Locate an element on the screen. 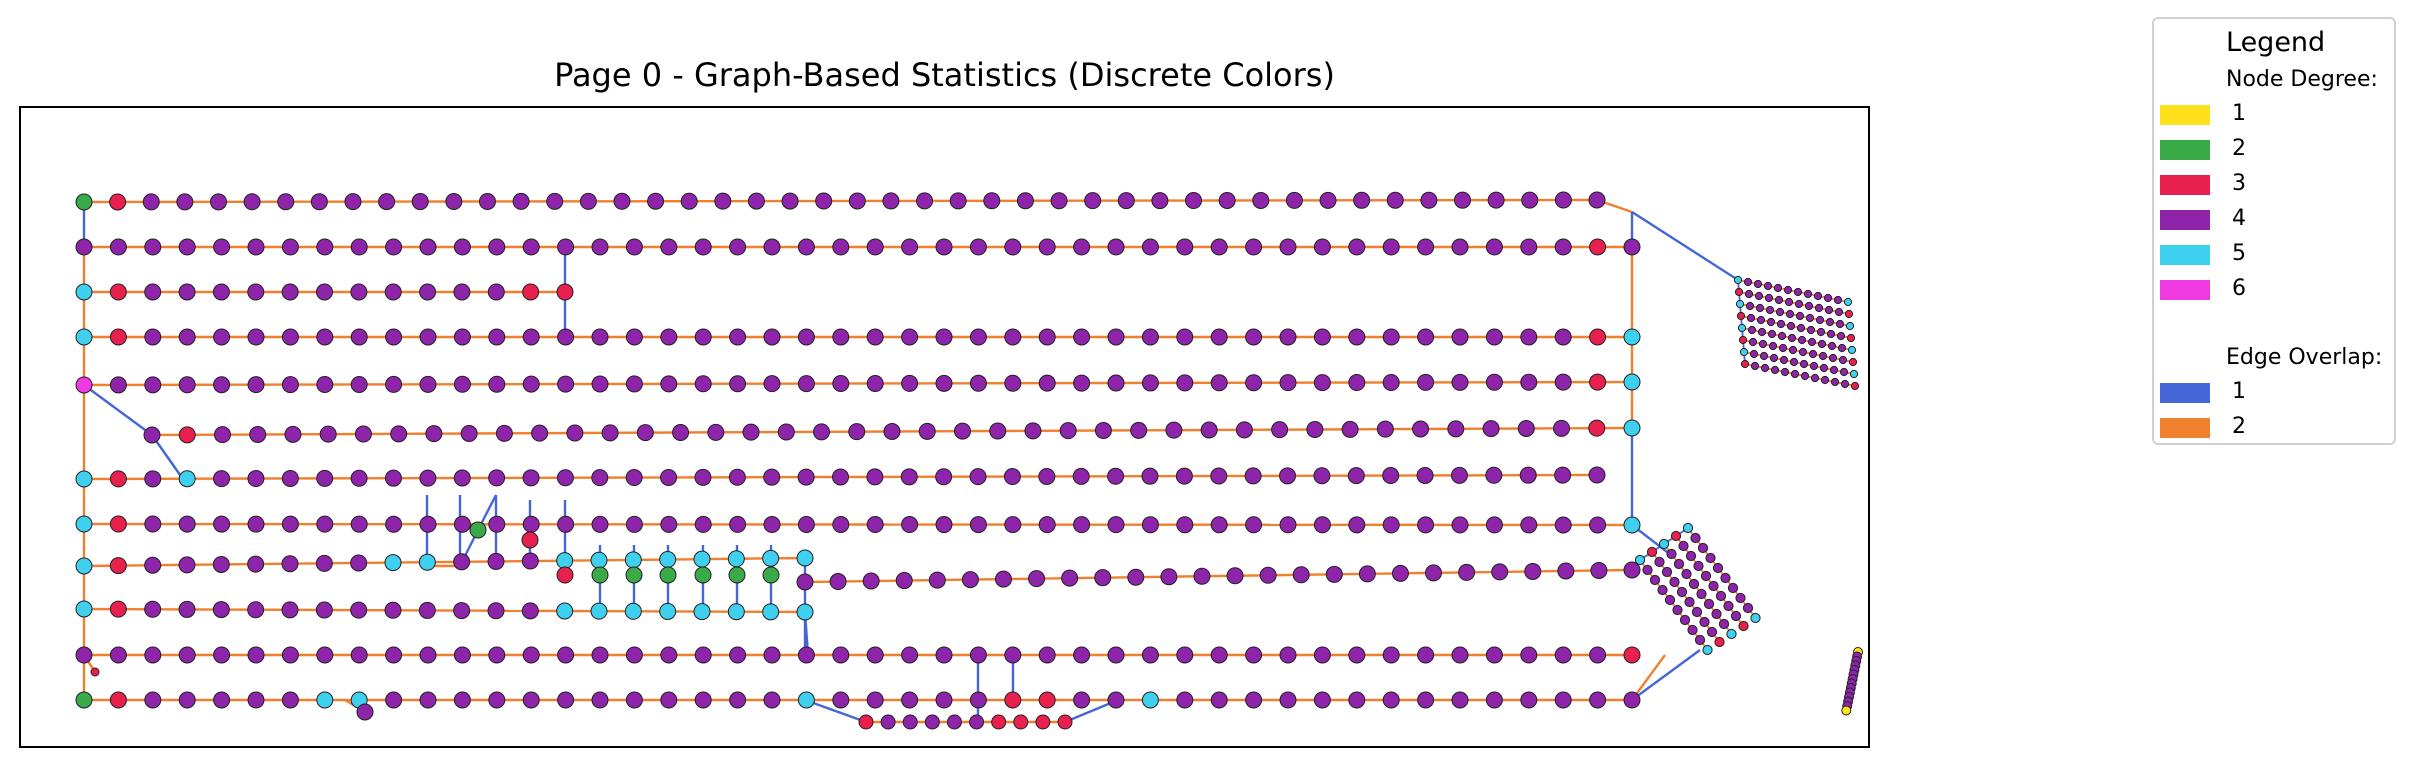 The image size is (2417, 766). graph-edge is located at coordinates (1685, 246).